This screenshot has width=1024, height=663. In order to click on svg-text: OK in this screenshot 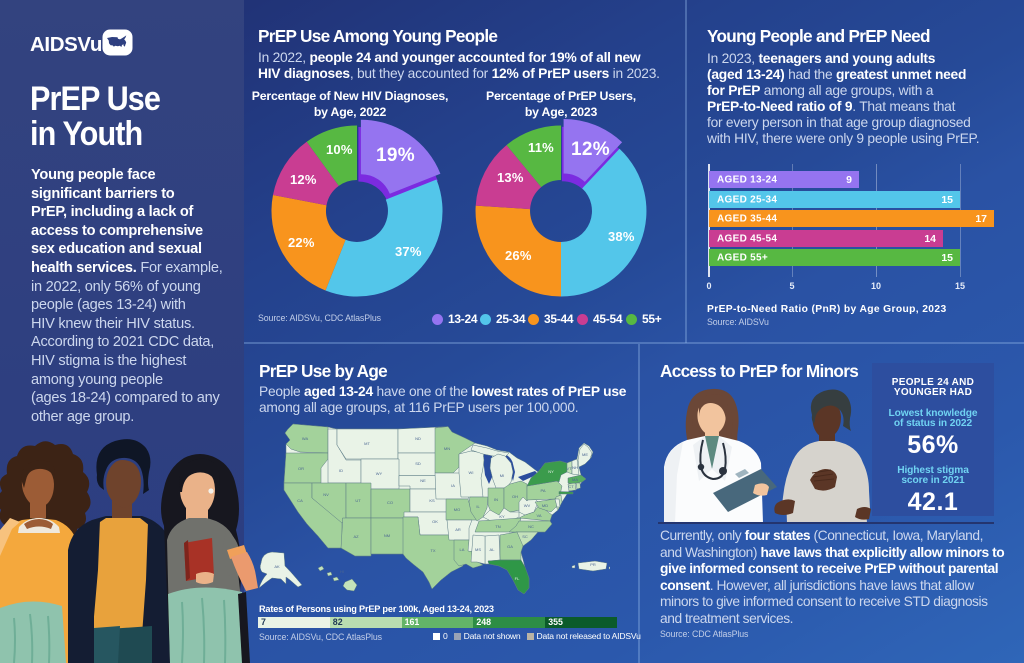, I will do `click(435, 521)`.